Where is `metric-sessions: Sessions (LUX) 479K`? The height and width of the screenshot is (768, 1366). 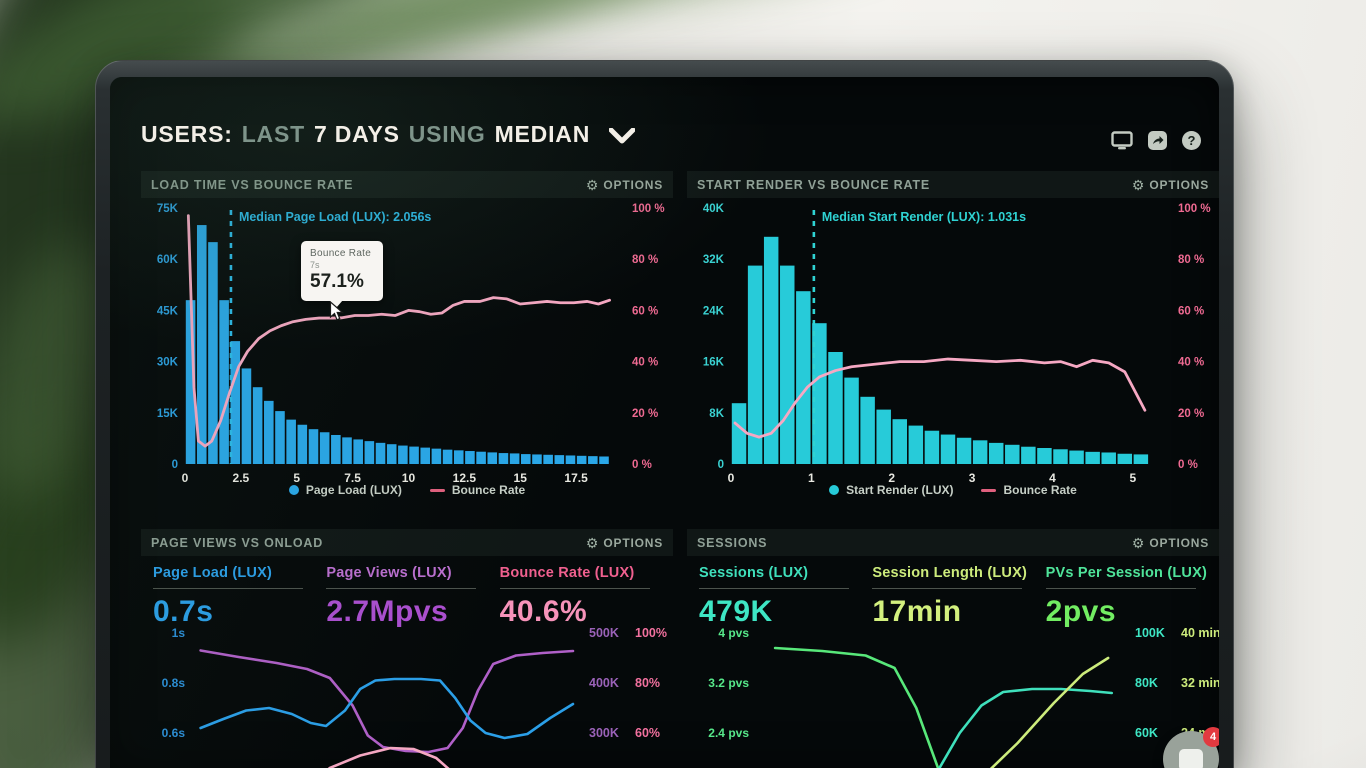 metric-sessions: Sessions (LUX) 479K is located at coordinates (785, 597).